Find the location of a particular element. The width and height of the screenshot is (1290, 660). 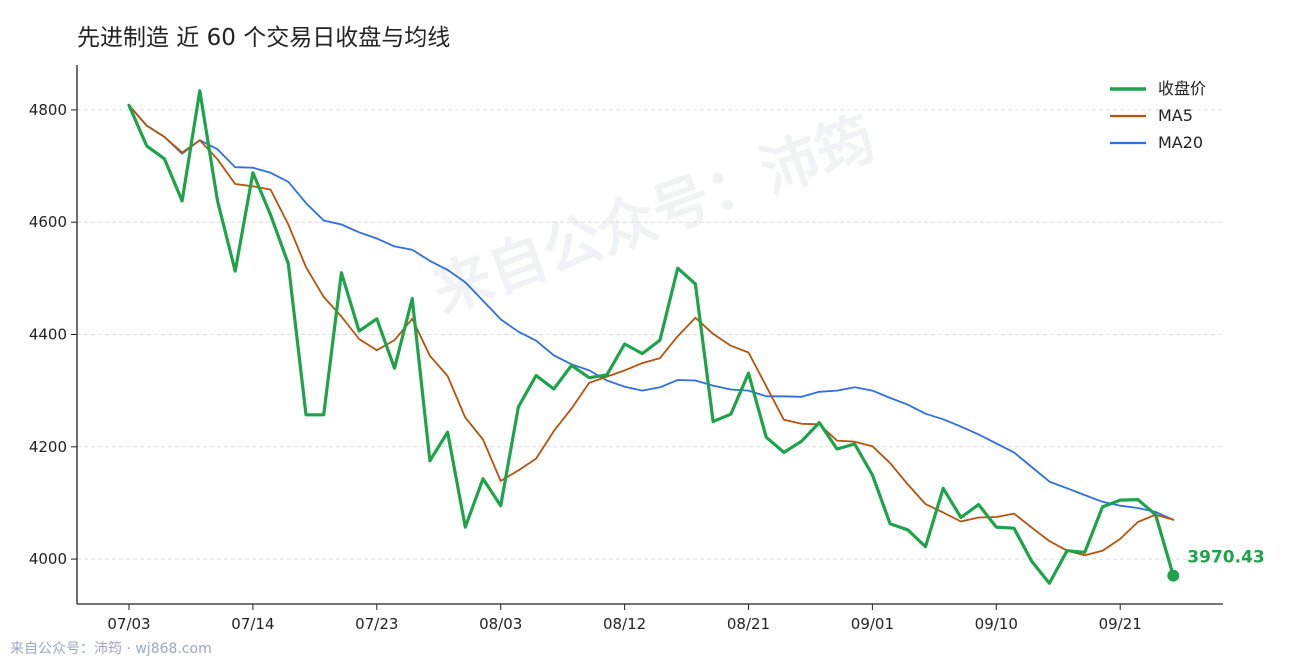

x-tick-label: 09/10 is located at coordinates (996, 624).